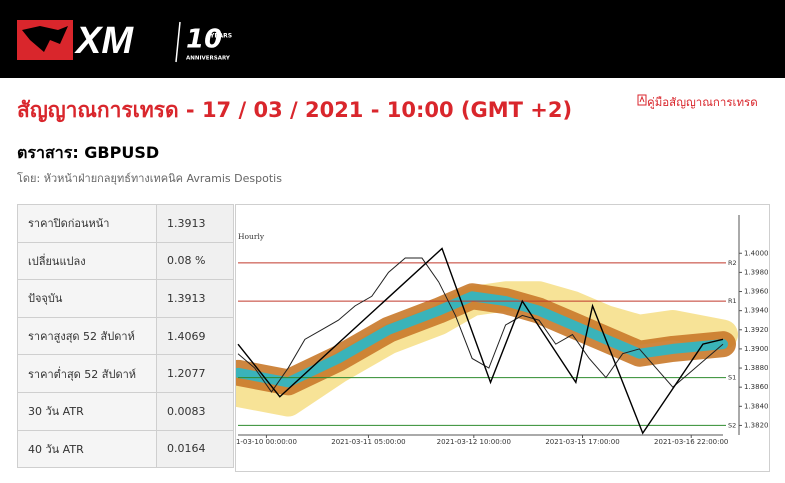 The image size is (785, 483). I want to click on cell-label: ราคาต่ำสุด 52 สัปดาห์, so click(87, 373).